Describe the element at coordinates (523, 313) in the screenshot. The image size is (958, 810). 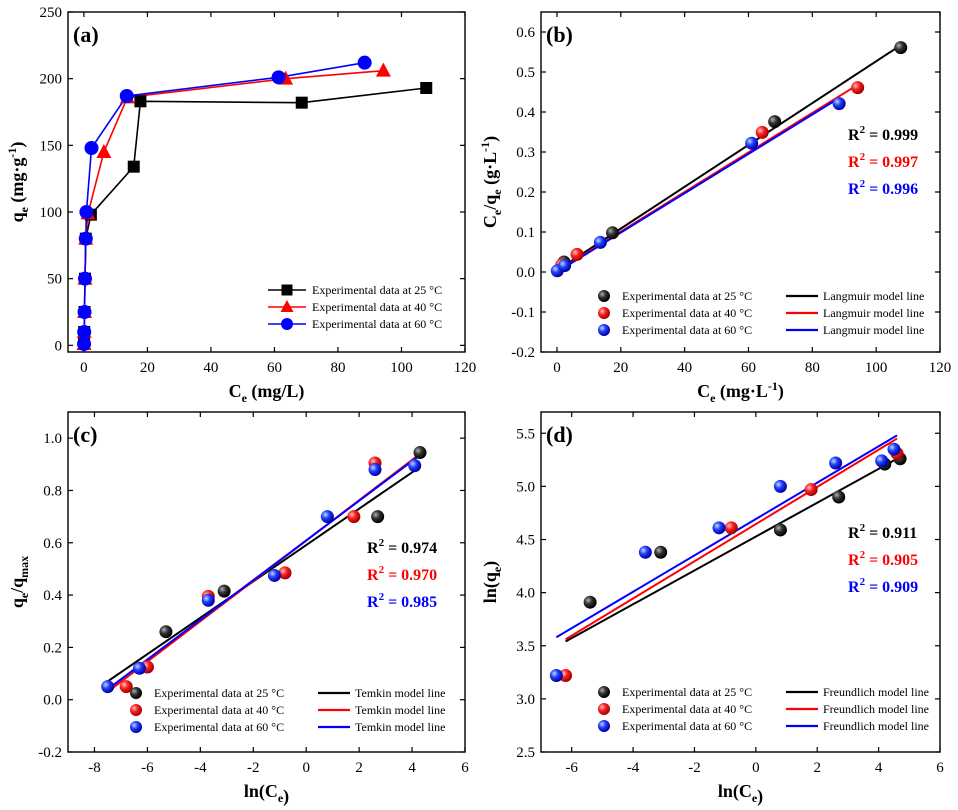
I see `y-tick-label: -0.1` at that location.